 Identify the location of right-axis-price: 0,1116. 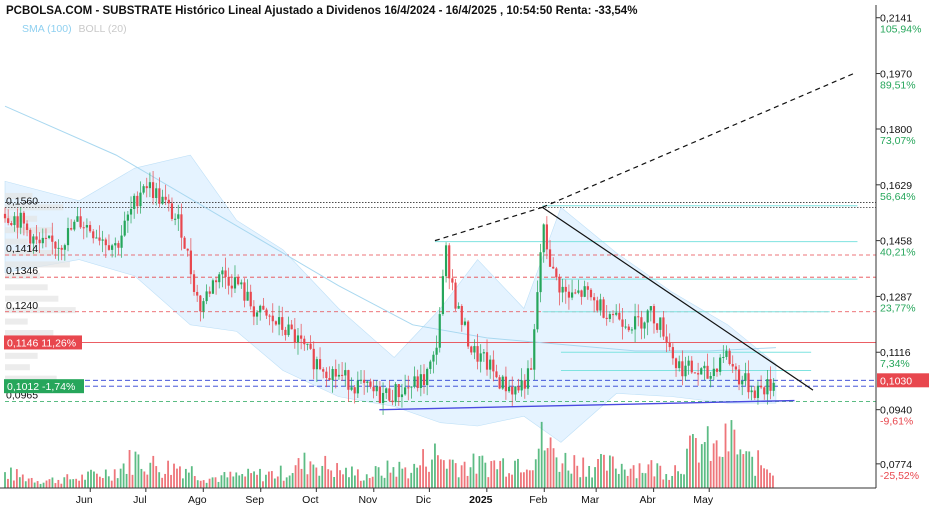
(895, 353).